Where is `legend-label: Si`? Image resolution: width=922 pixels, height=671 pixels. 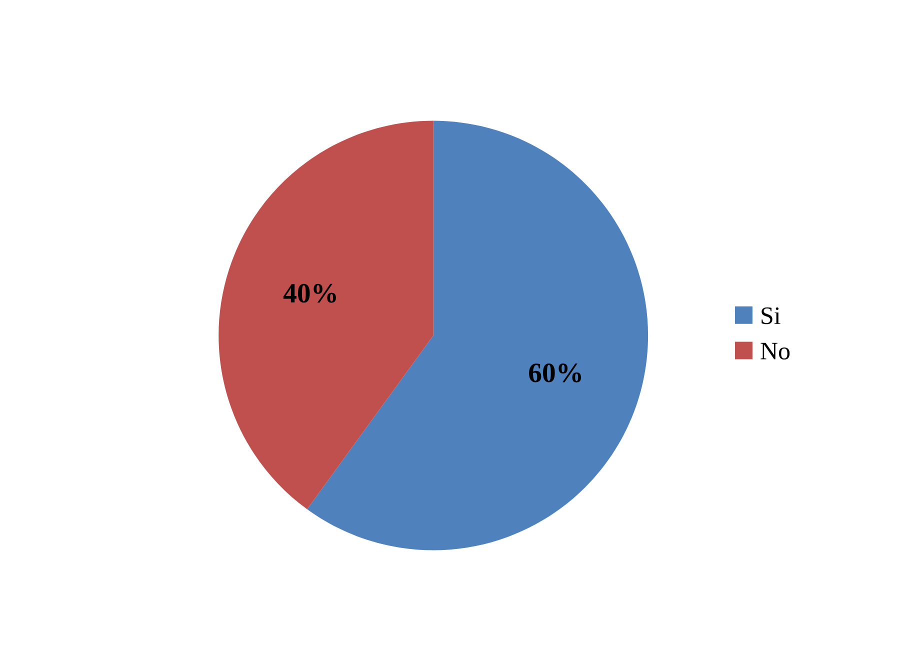
legend-label: Si is located at coordinates (771, 315).